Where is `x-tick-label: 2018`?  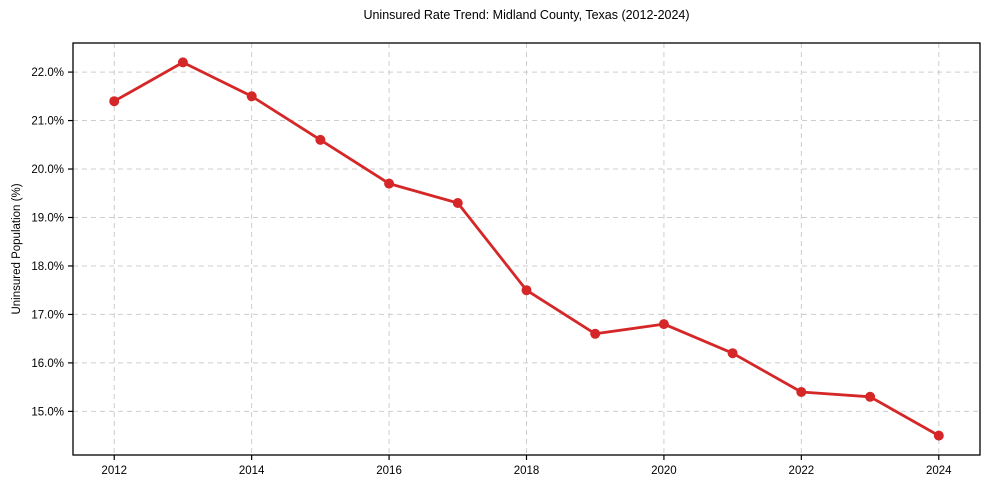
x-tick-label: 2018 is located at coordinates (527, 471).